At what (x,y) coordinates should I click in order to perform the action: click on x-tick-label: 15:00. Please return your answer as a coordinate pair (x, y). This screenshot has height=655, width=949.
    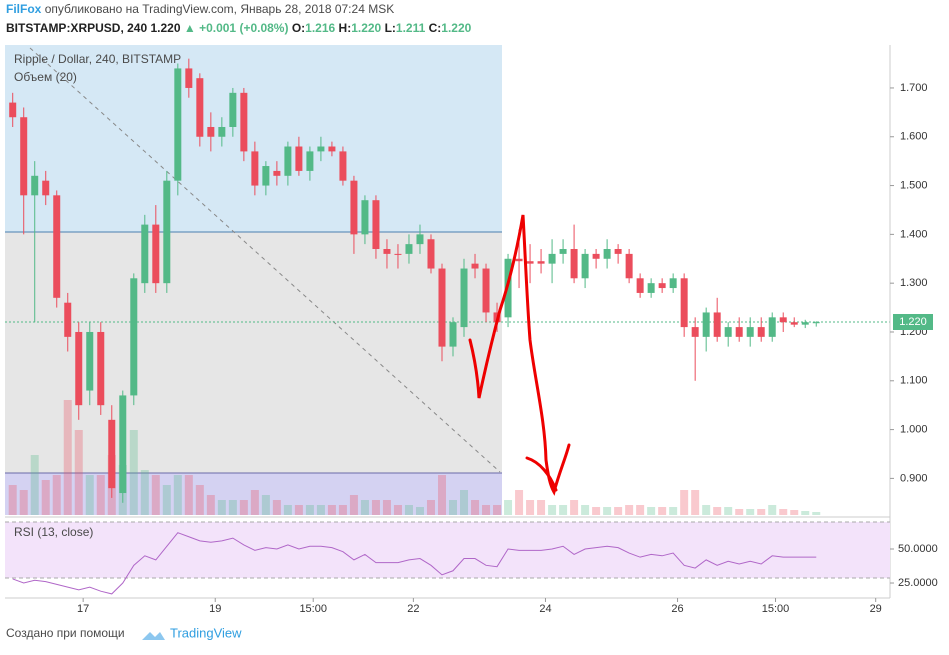
    Looking at the image, I should click on (776, 609).